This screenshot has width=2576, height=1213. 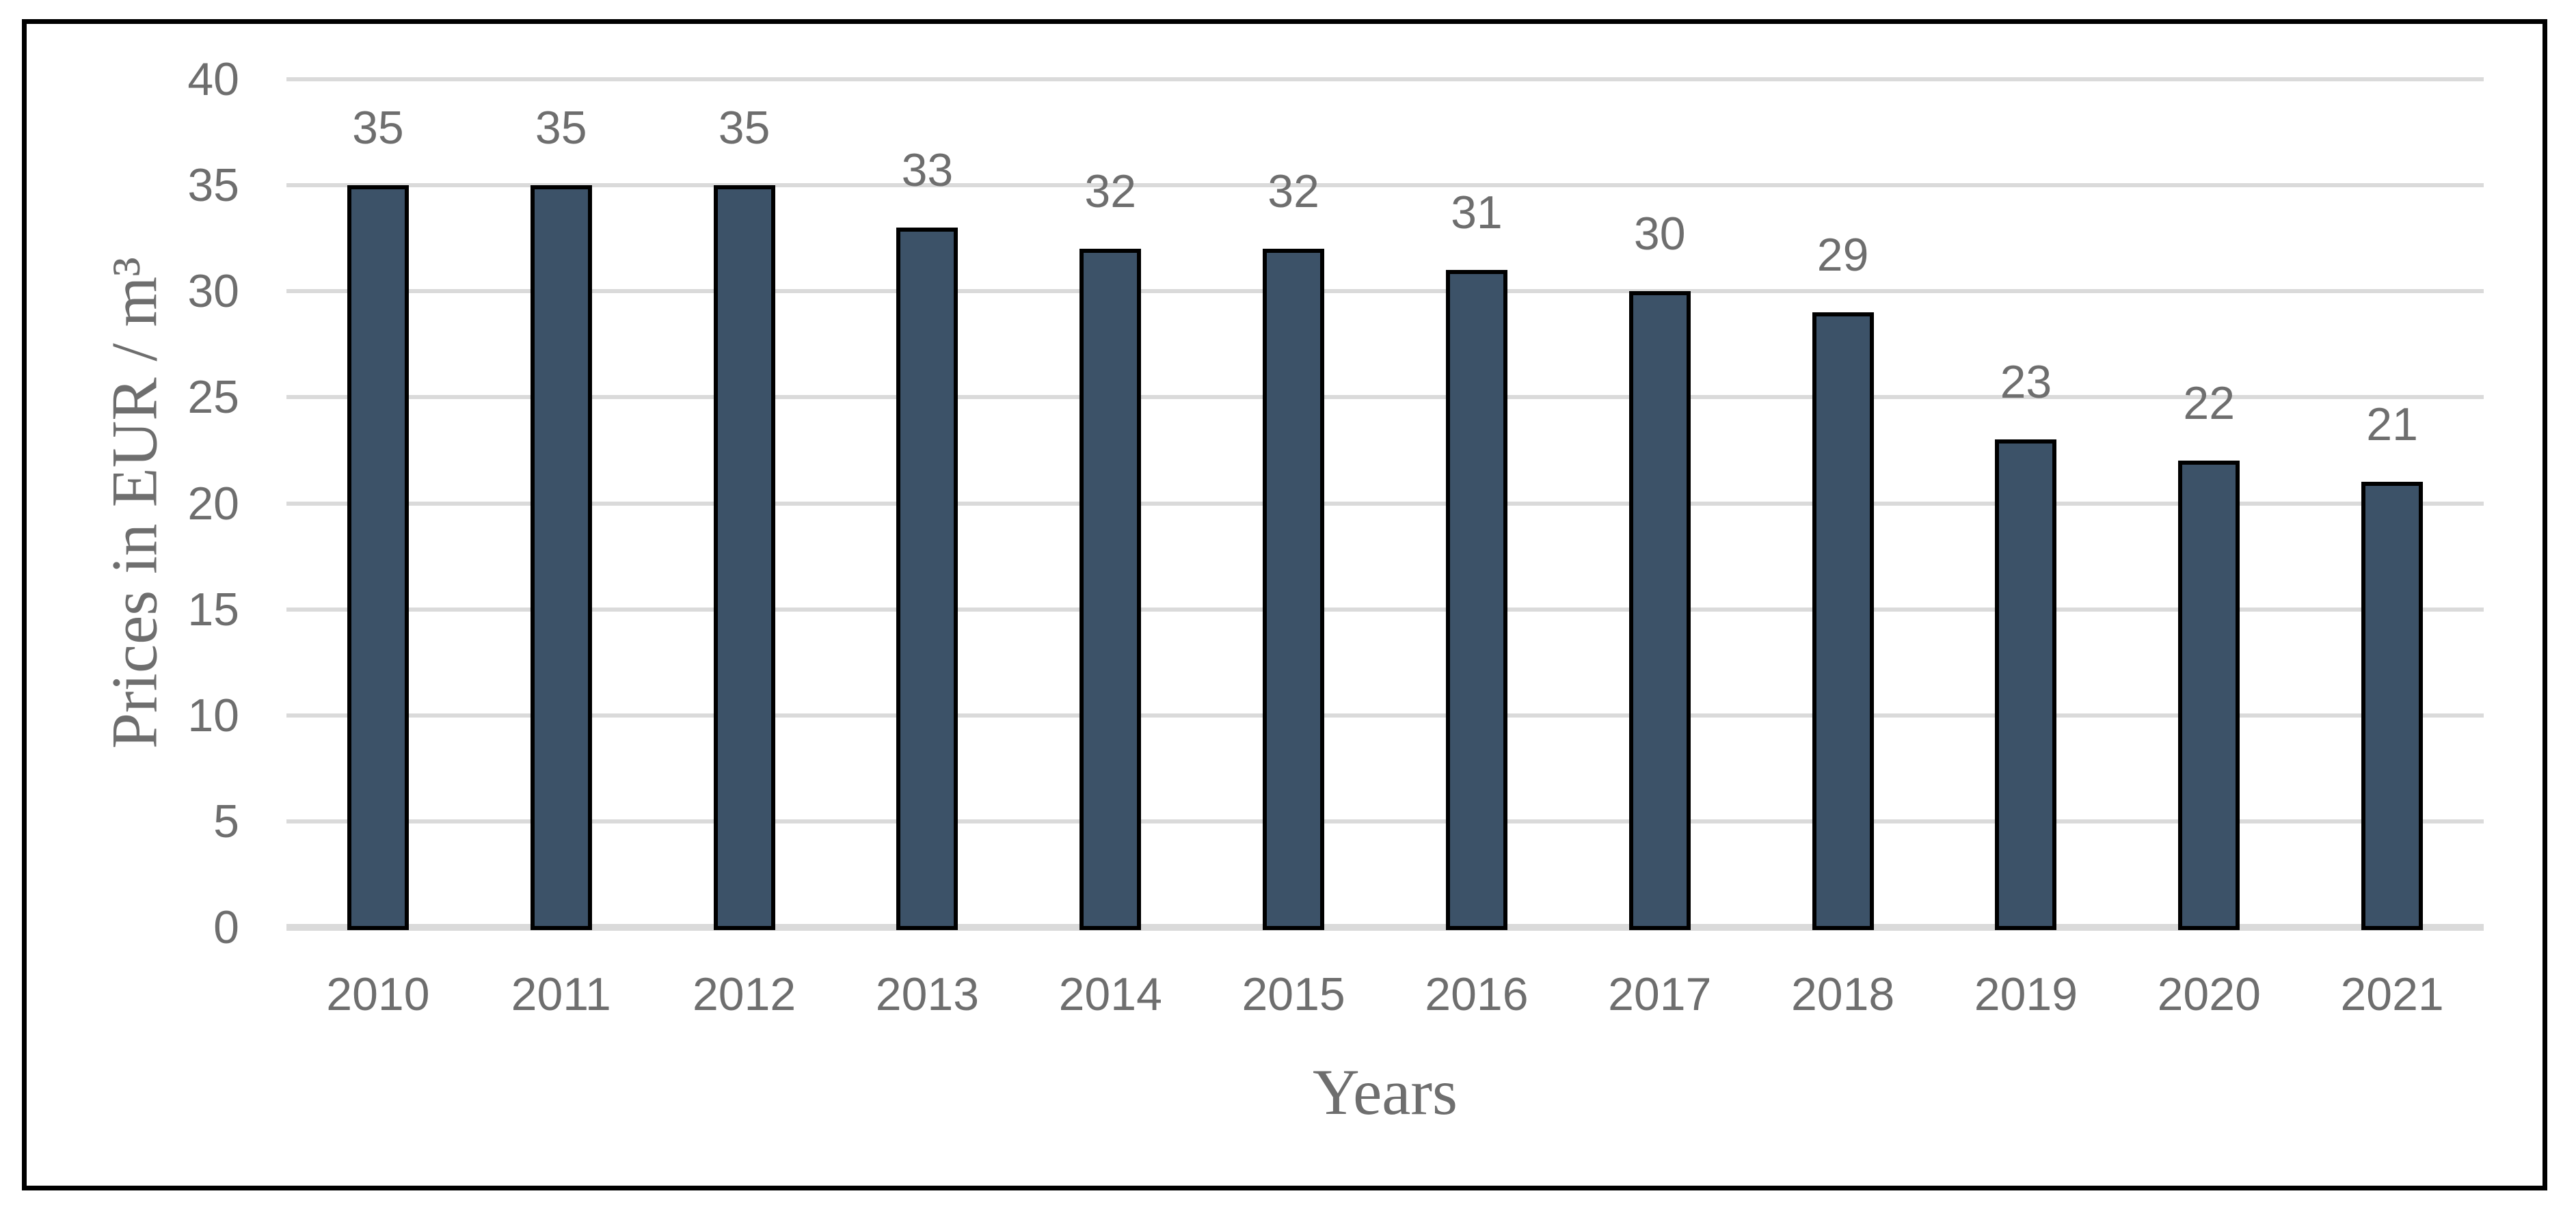 I want to click on bar-2017, so click(x=1659, y=611).